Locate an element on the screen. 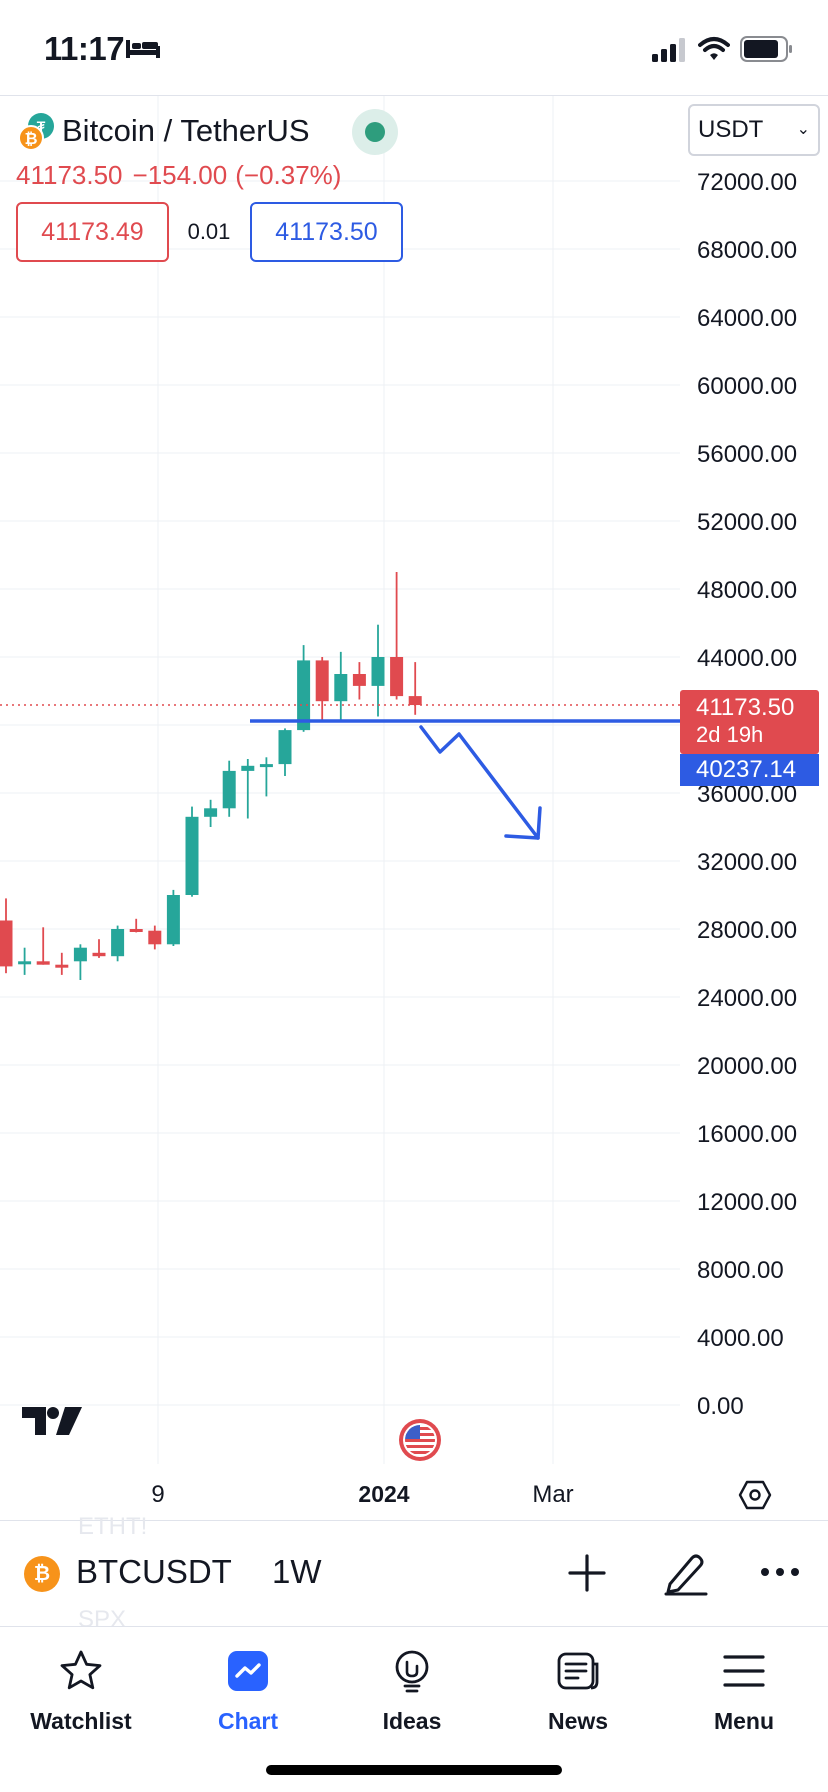  nav-menu: Menu is located at coordinates (744, 1686).